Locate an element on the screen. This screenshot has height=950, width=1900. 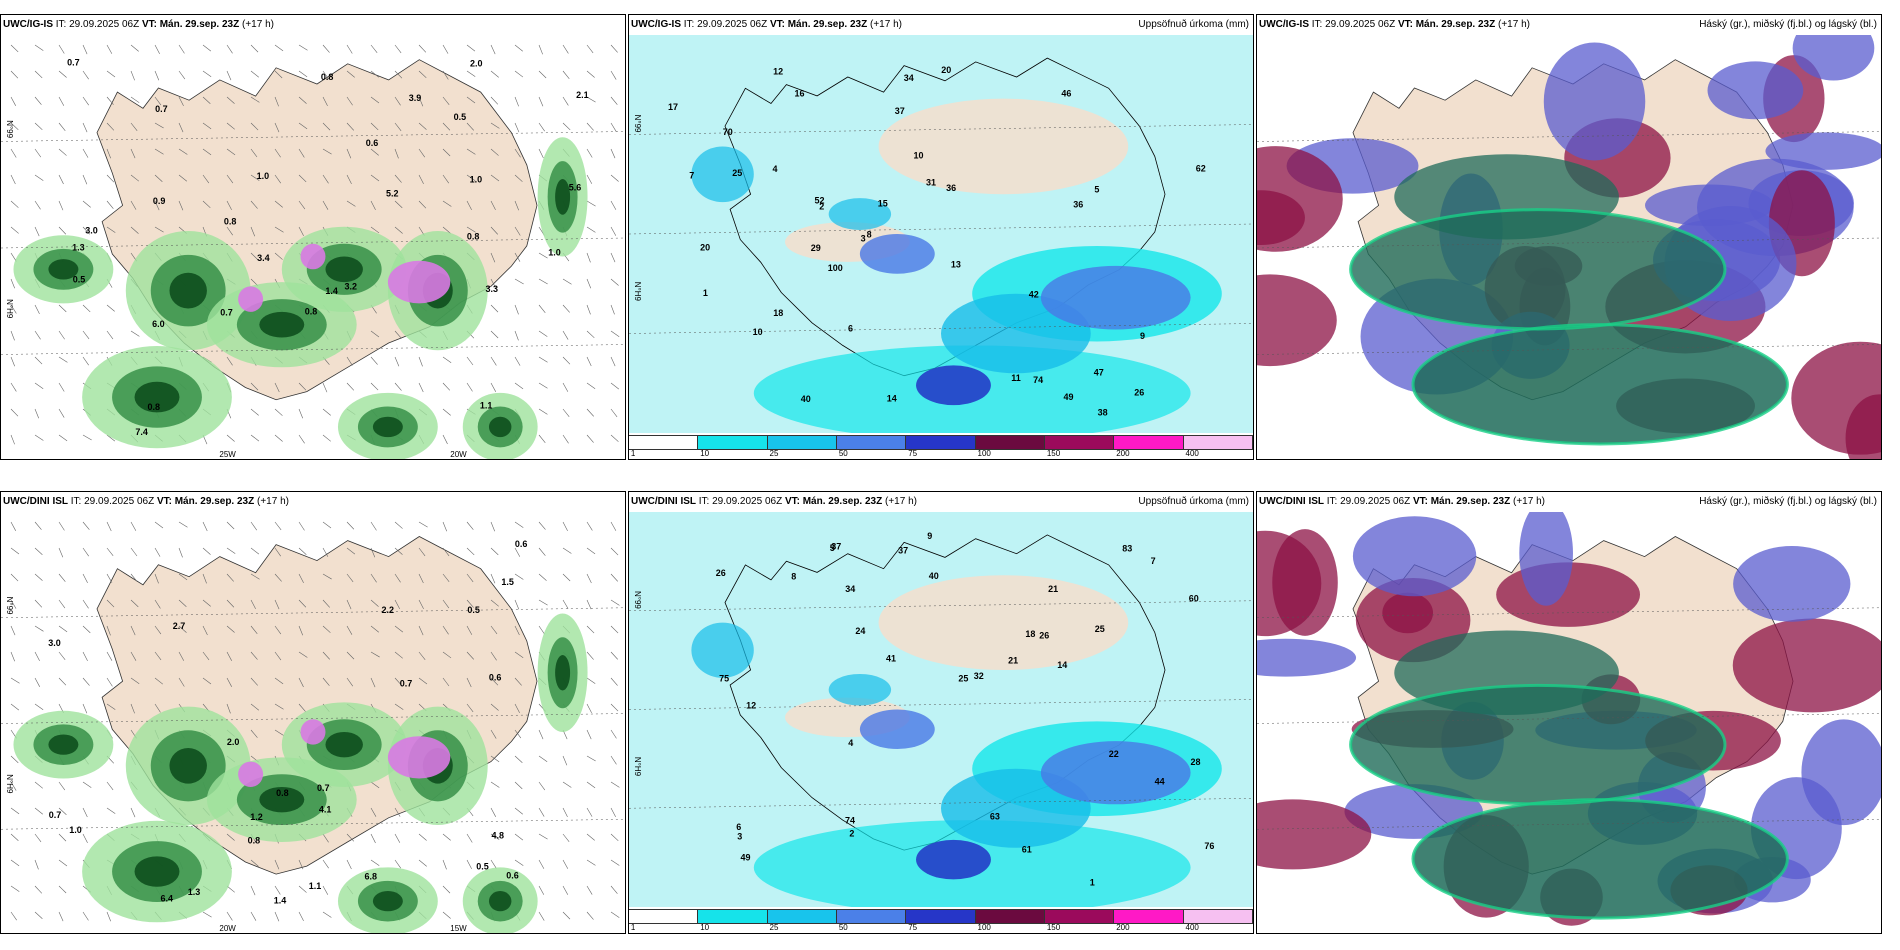
model-name: UWC/DINI ISL is located at coordinates (1291, 501).